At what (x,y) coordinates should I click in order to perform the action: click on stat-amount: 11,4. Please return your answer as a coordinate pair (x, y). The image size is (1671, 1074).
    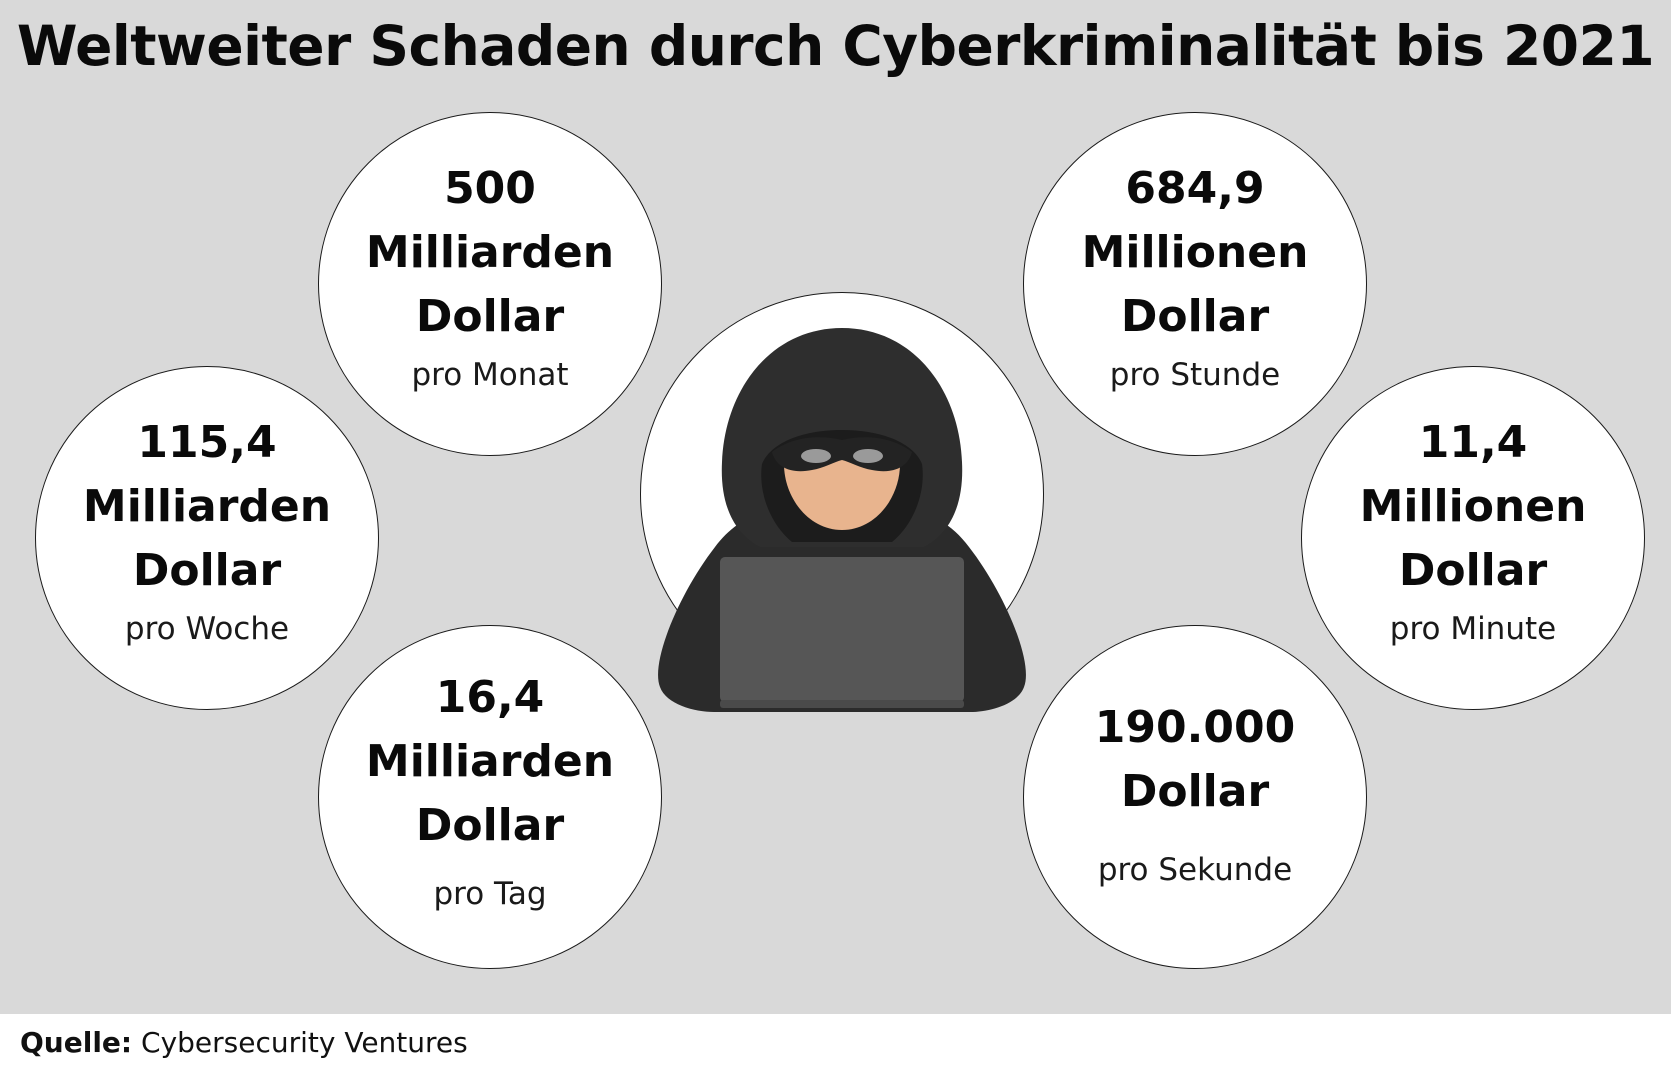
    Looking at the image, I should click on (1473, 442).